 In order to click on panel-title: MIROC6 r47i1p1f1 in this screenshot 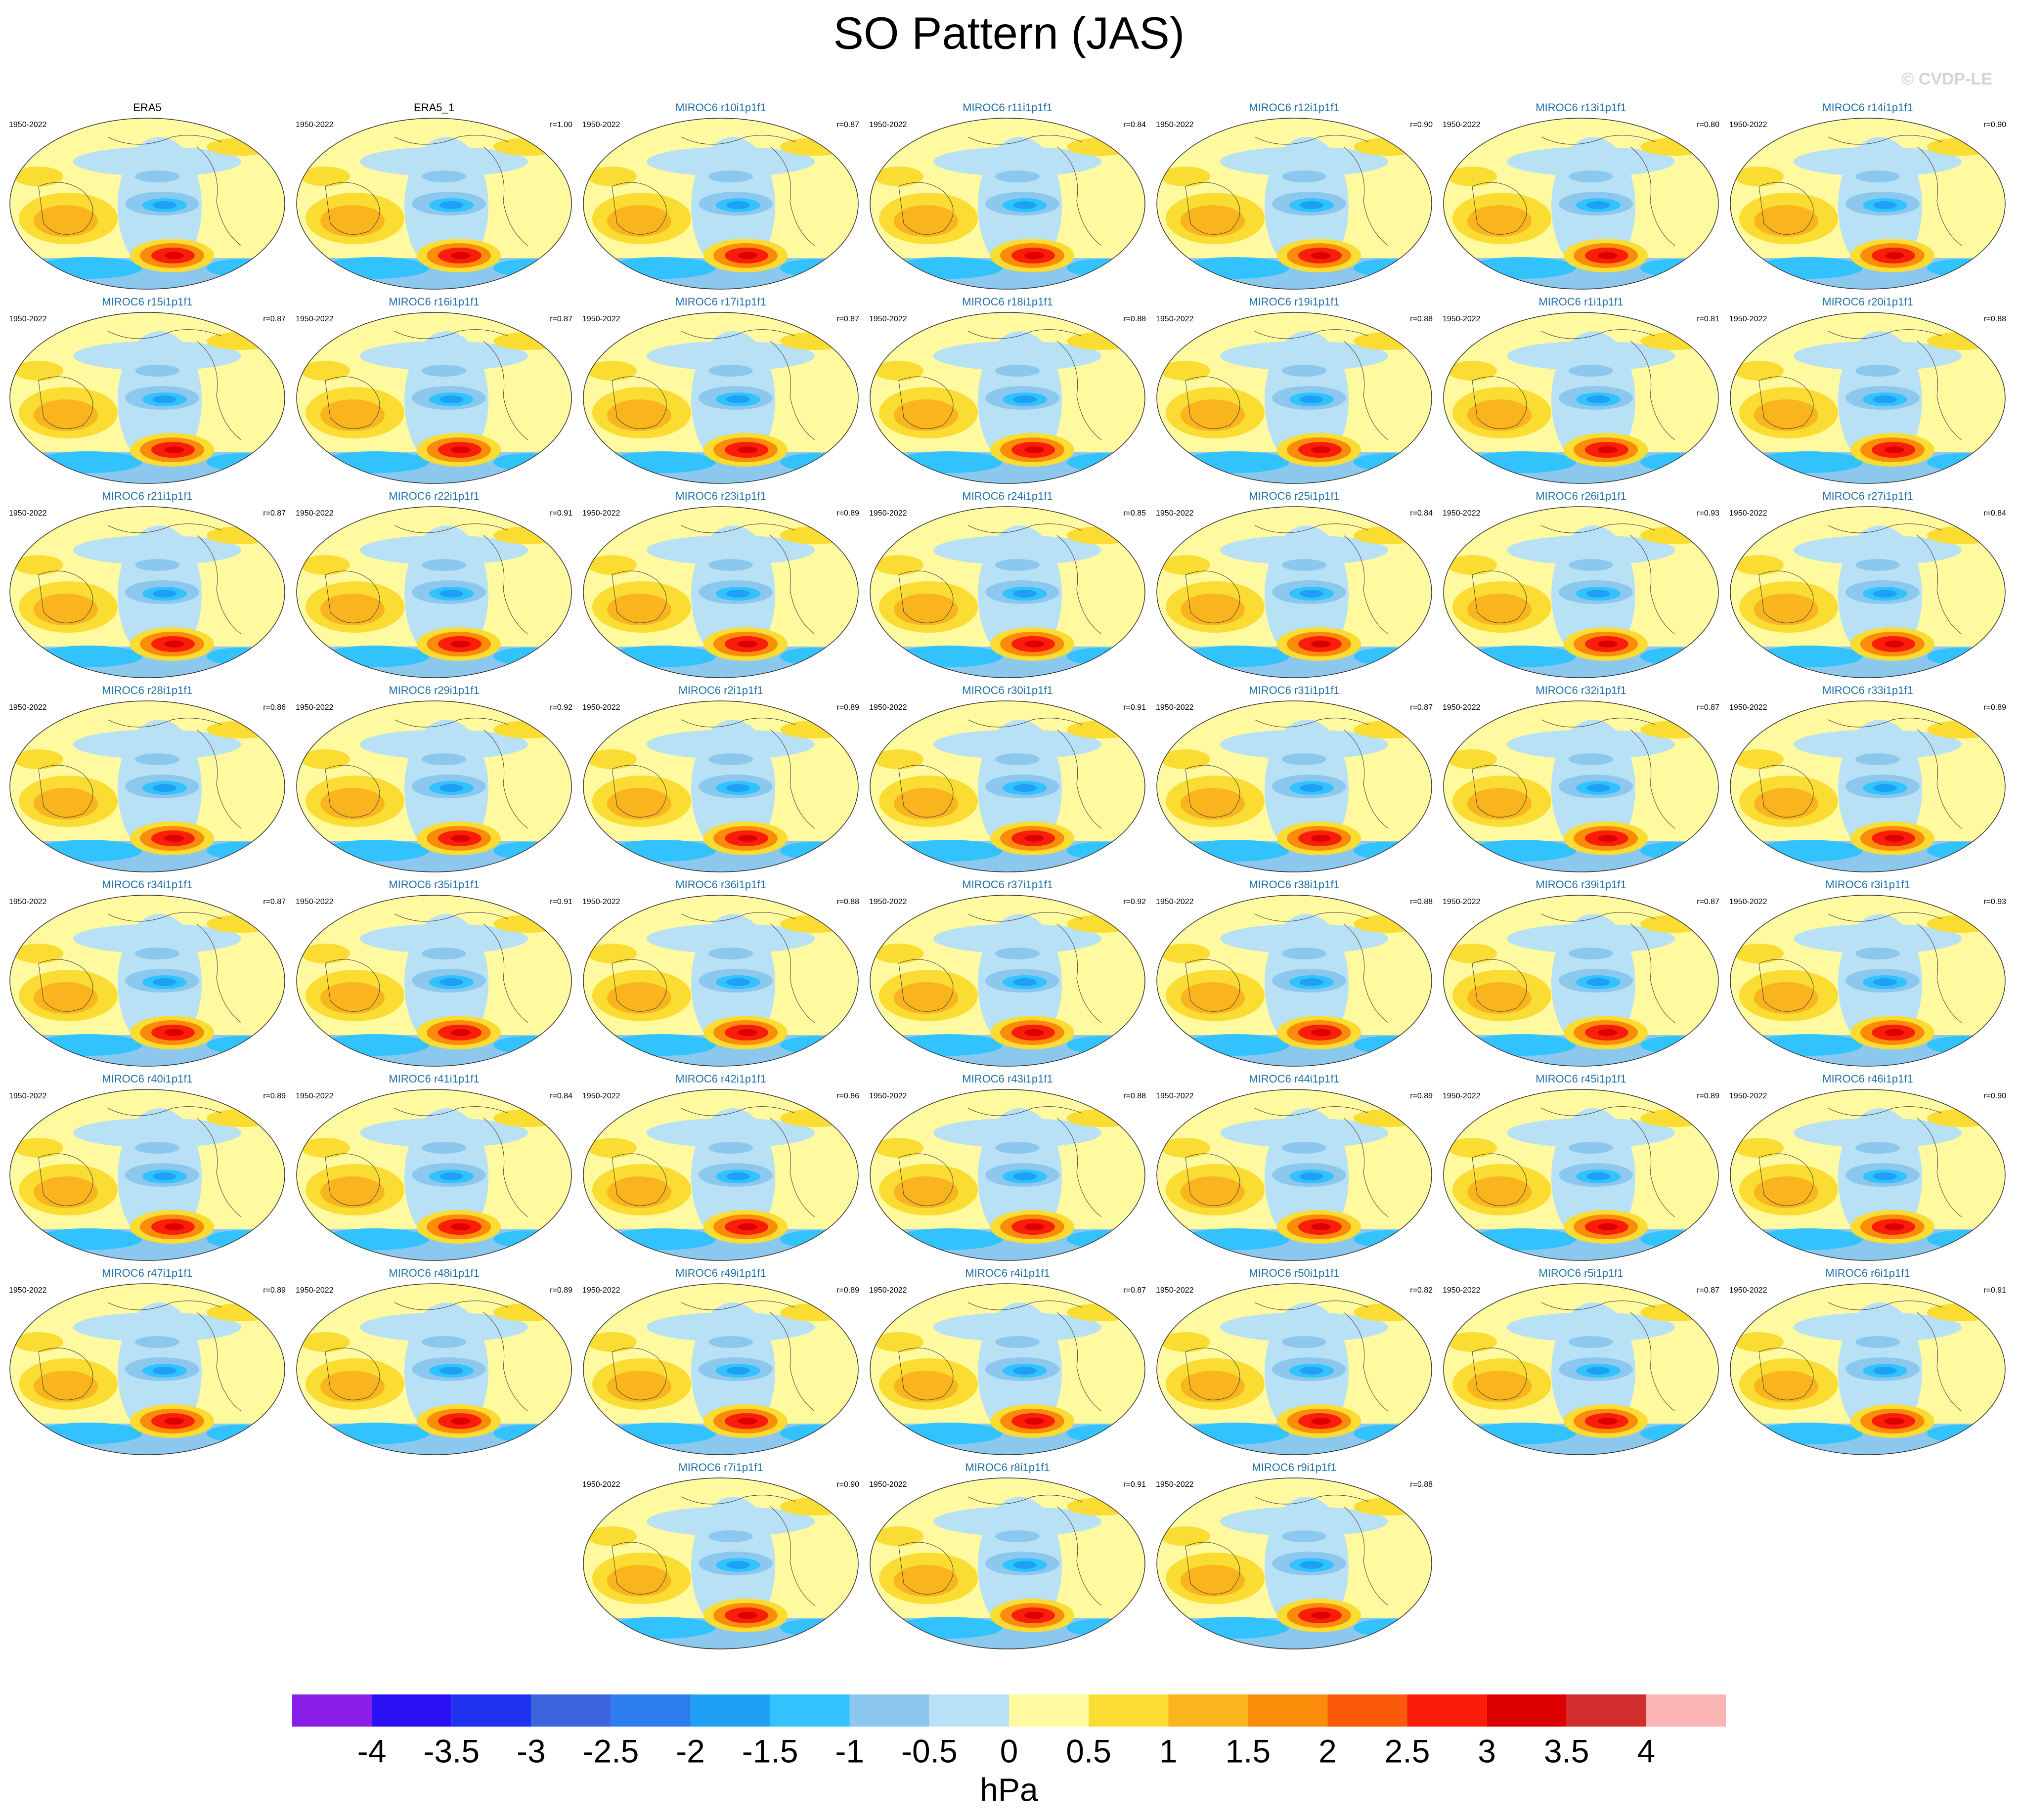, I will do `click(147, 1273)`.